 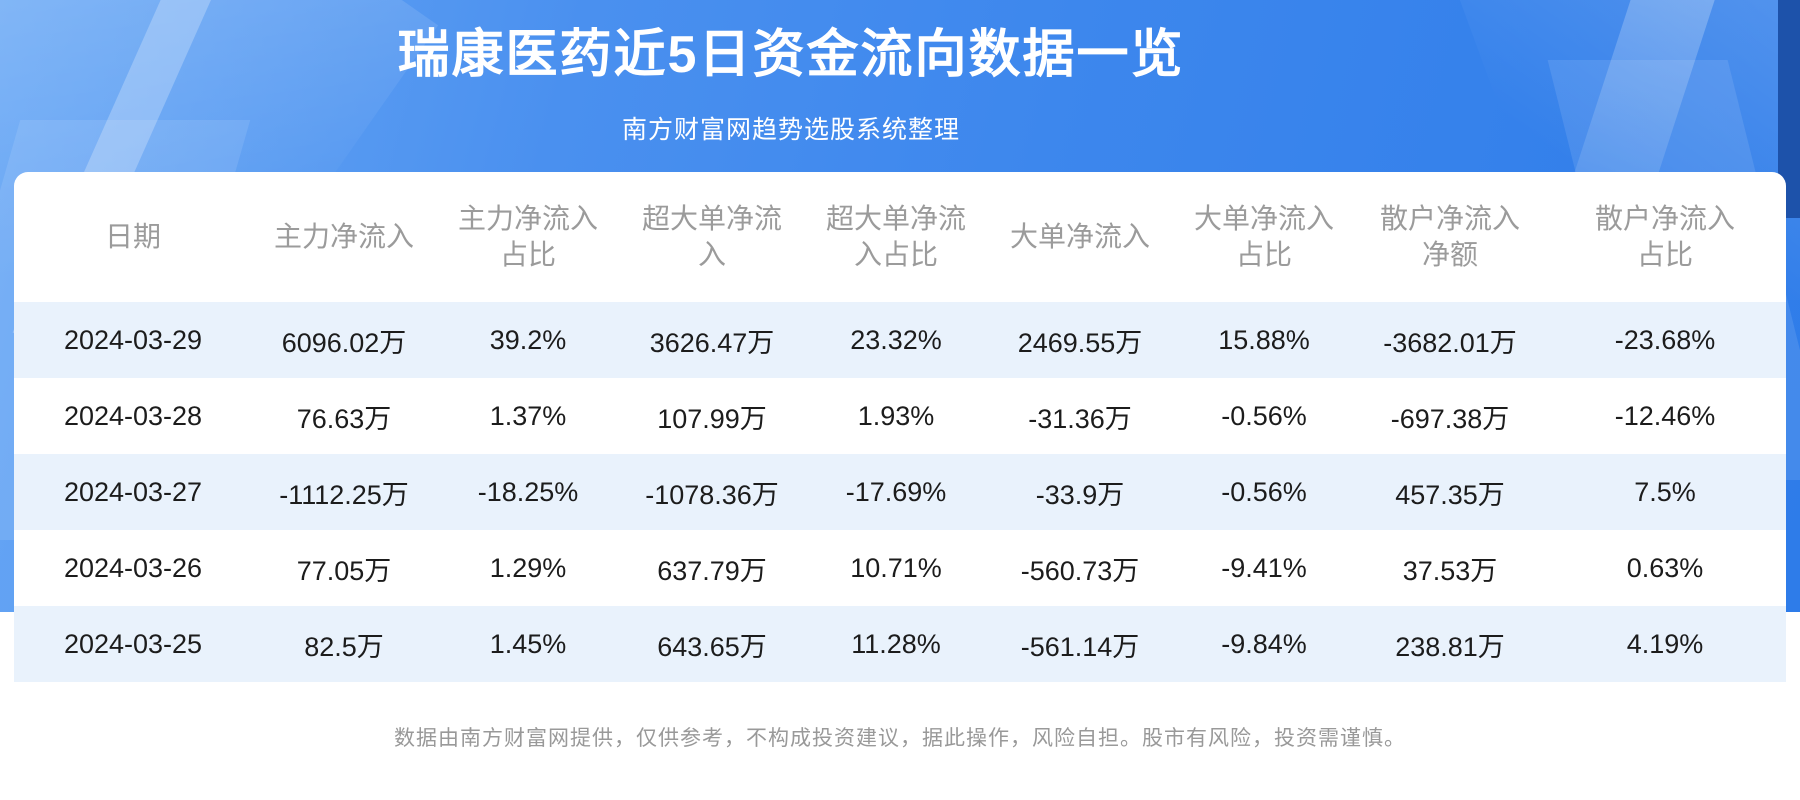 I want to click on value-cell: 39.2%, so click(x=528, y=339).